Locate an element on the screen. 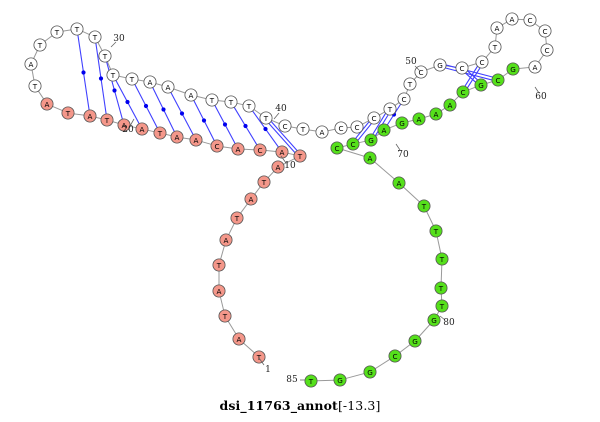 The height and width of the screenshot is (422, 600). nucleotide-32: T is located at coordinates (113, 75).